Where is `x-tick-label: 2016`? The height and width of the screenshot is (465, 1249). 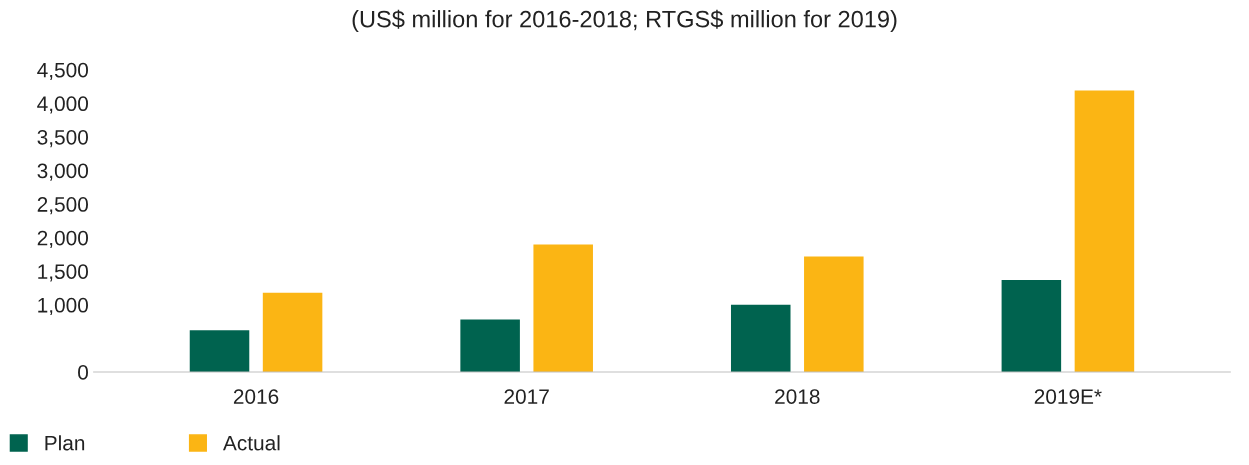
x-tick-label: 2016 is located at coordinates (256, 396).